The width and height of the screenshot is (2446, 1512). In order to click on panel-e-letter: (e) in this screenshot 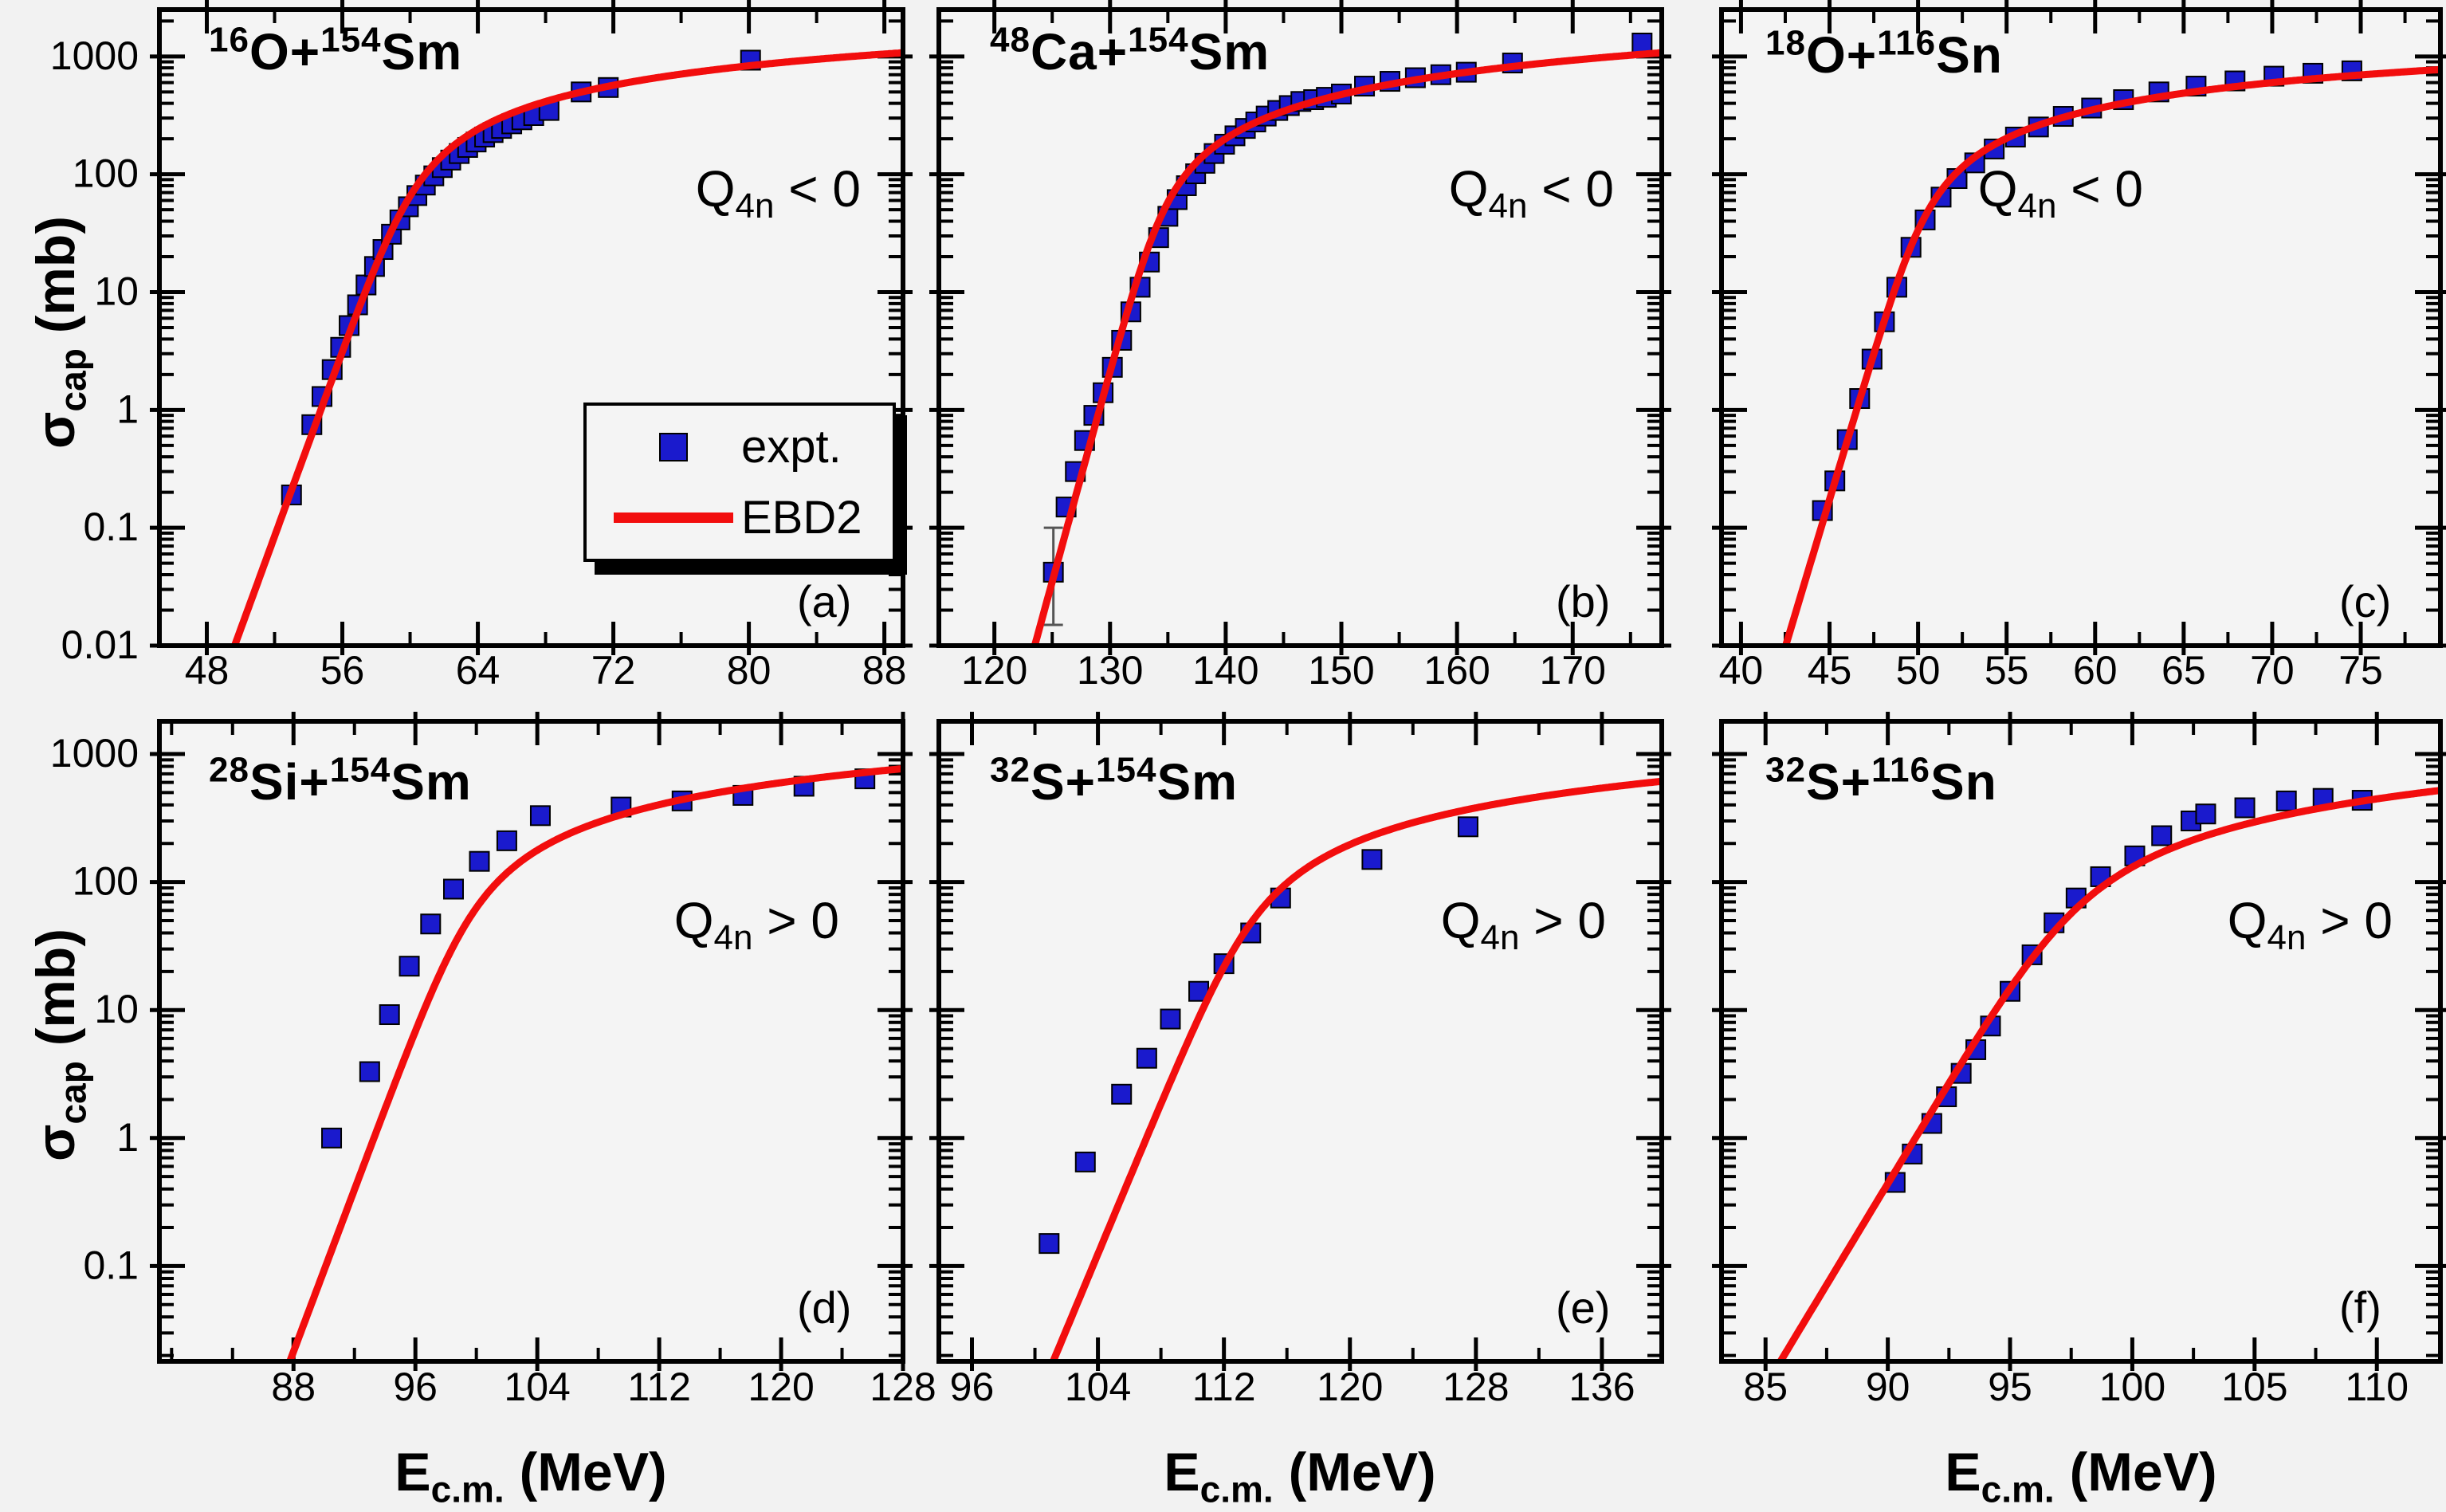, I will do `click(1584, 1307)`.